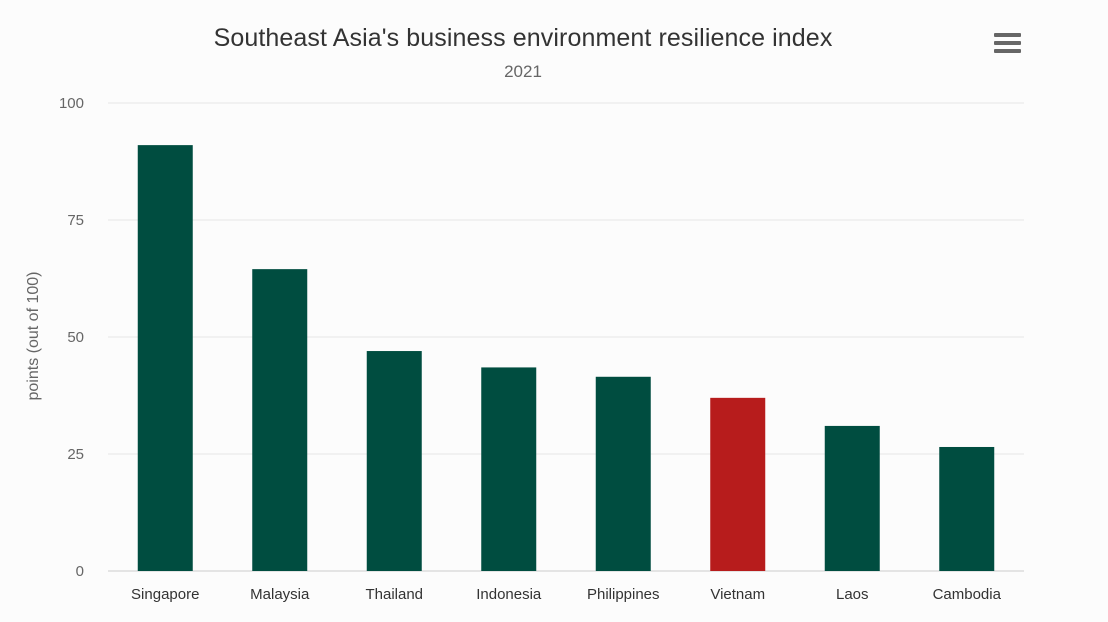 This screenshot has height=622, width=1108. Describe the element at coordinates (852, 498) in the screenshot. I see `bar-laos` at that location.